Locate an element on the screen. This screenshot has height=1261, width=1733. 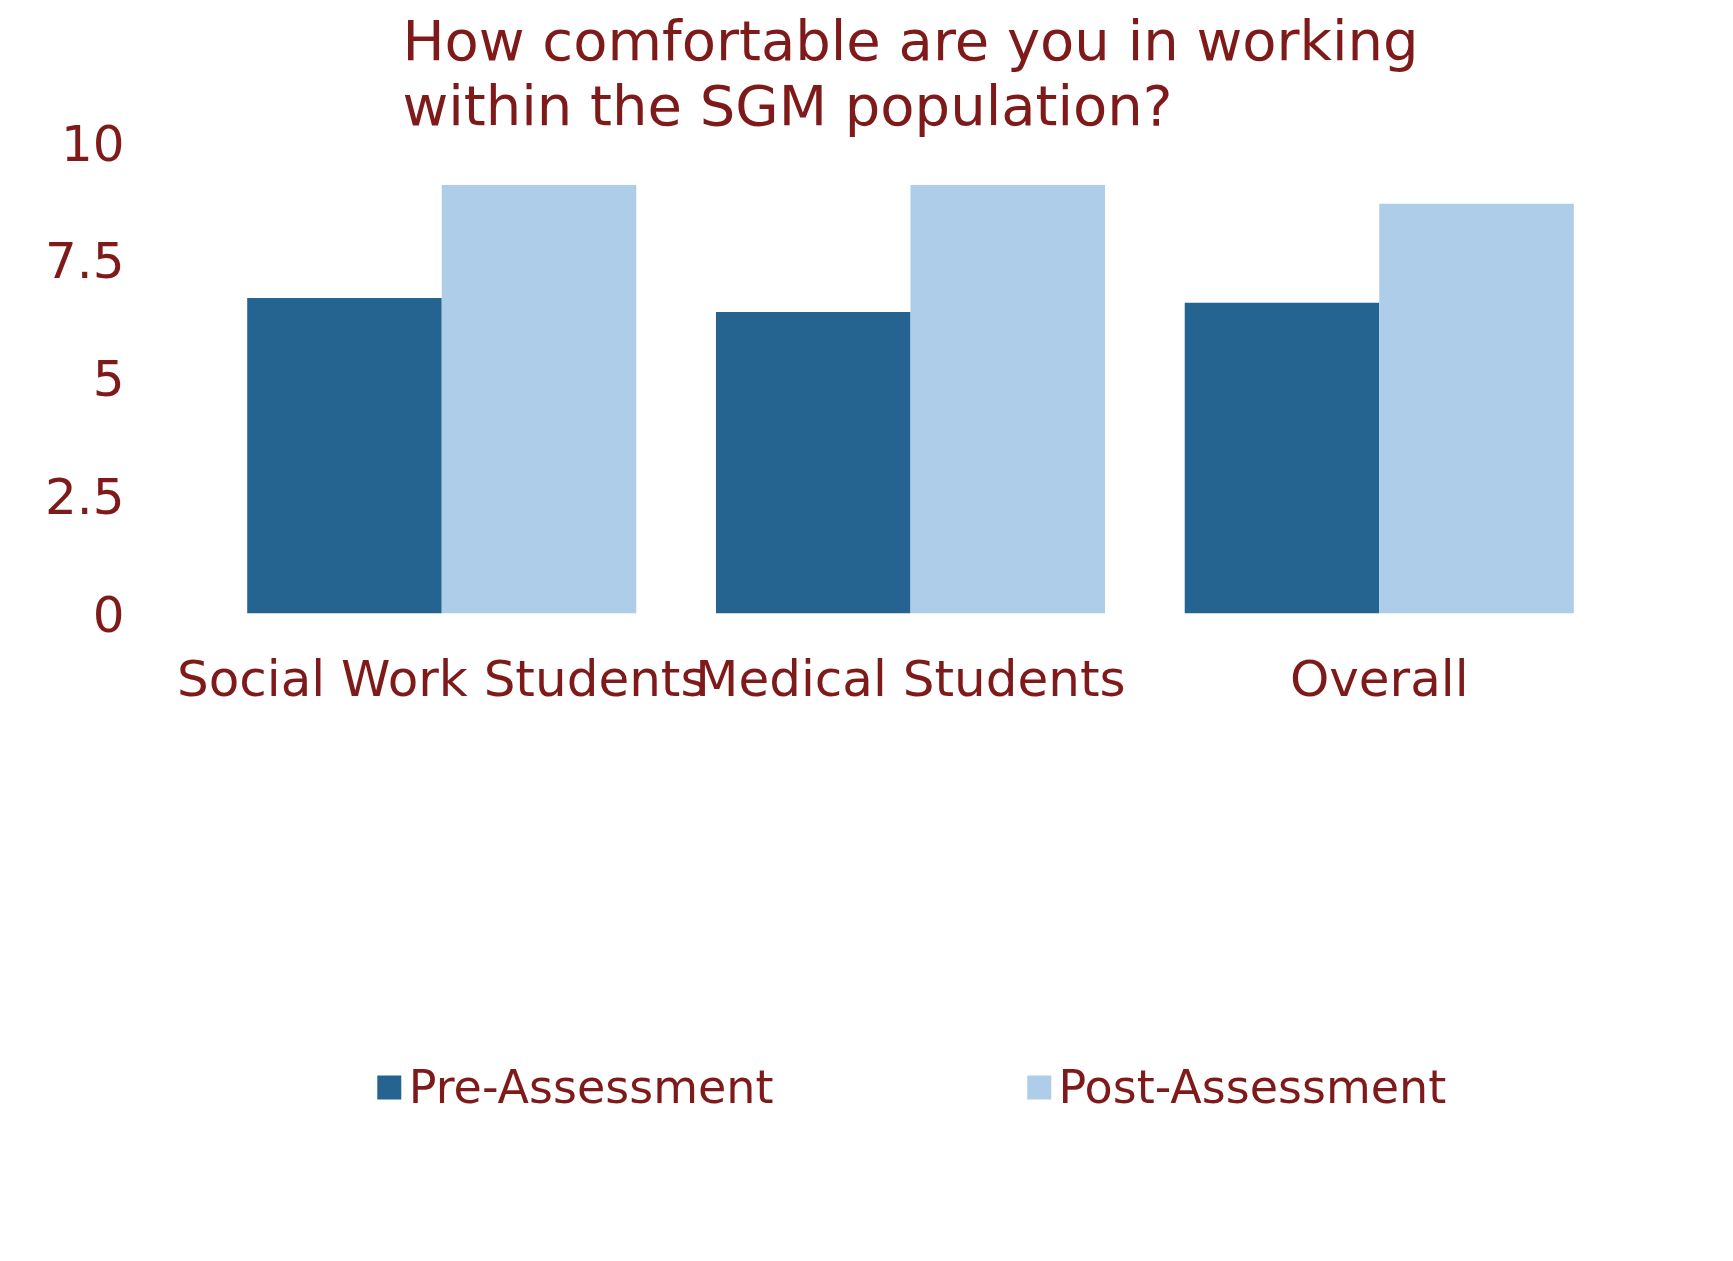
y-tick-label: 5 is located at coordinates (108, 379).